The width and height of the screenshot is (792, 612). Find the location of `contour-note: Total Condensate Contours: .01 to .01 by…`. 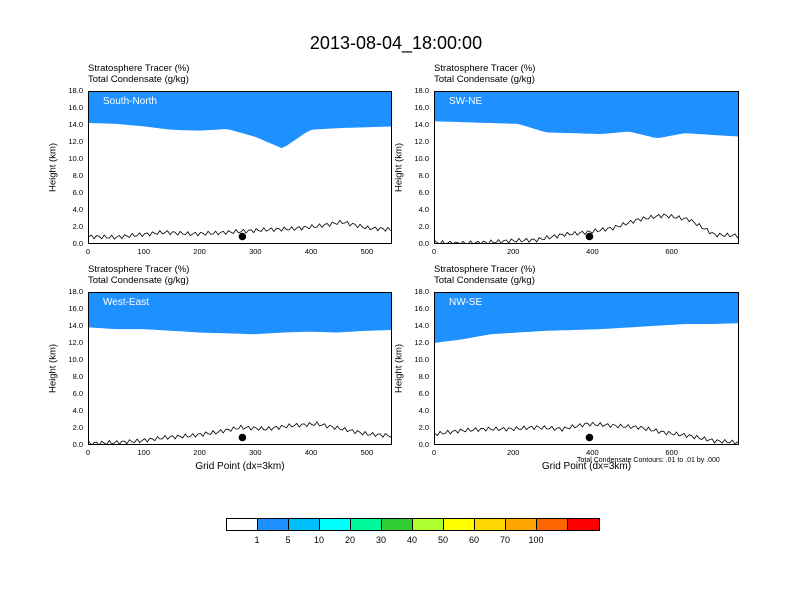

contour-note: Total Condensate Contours: .01 to .01 by… is located at coordinates (648, 460).